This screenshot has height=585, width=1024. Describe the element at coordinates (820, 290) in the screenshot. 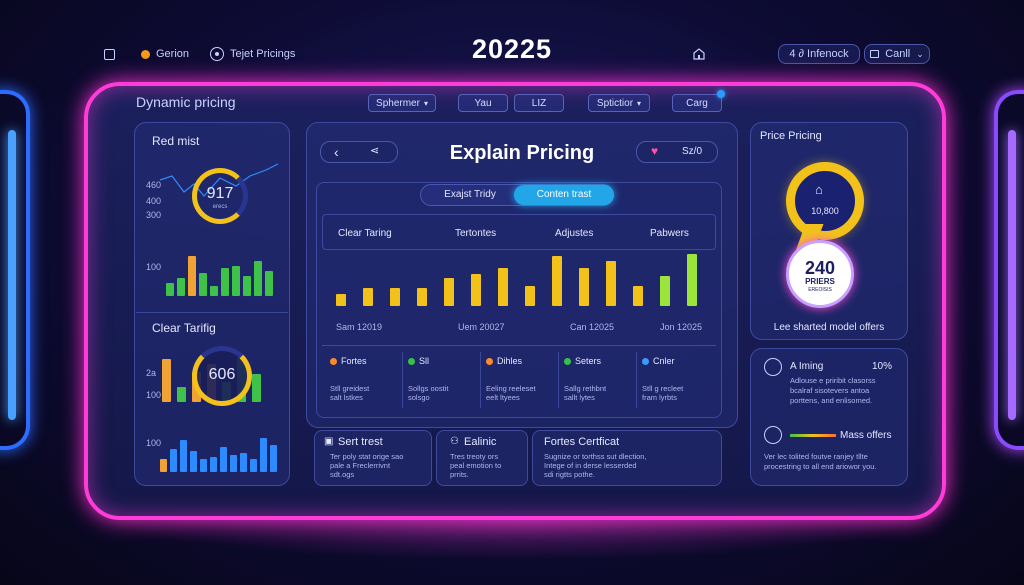

I see `badge-sub: EREOISIS` at that location.